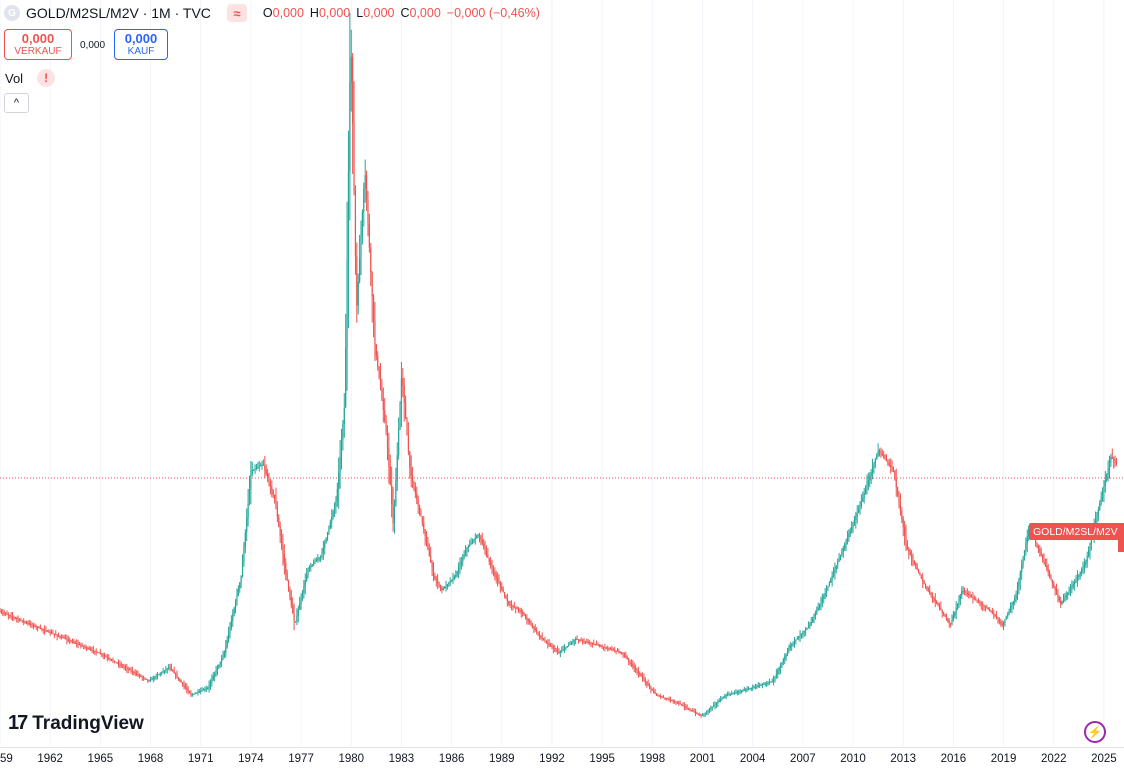 Image resolution: width=1124 pixels, height=775 pixels. What do you see at coordinates (14, 78) in the screenshot?
I see `volume-label: Vol` at bounding box center [14, 78].